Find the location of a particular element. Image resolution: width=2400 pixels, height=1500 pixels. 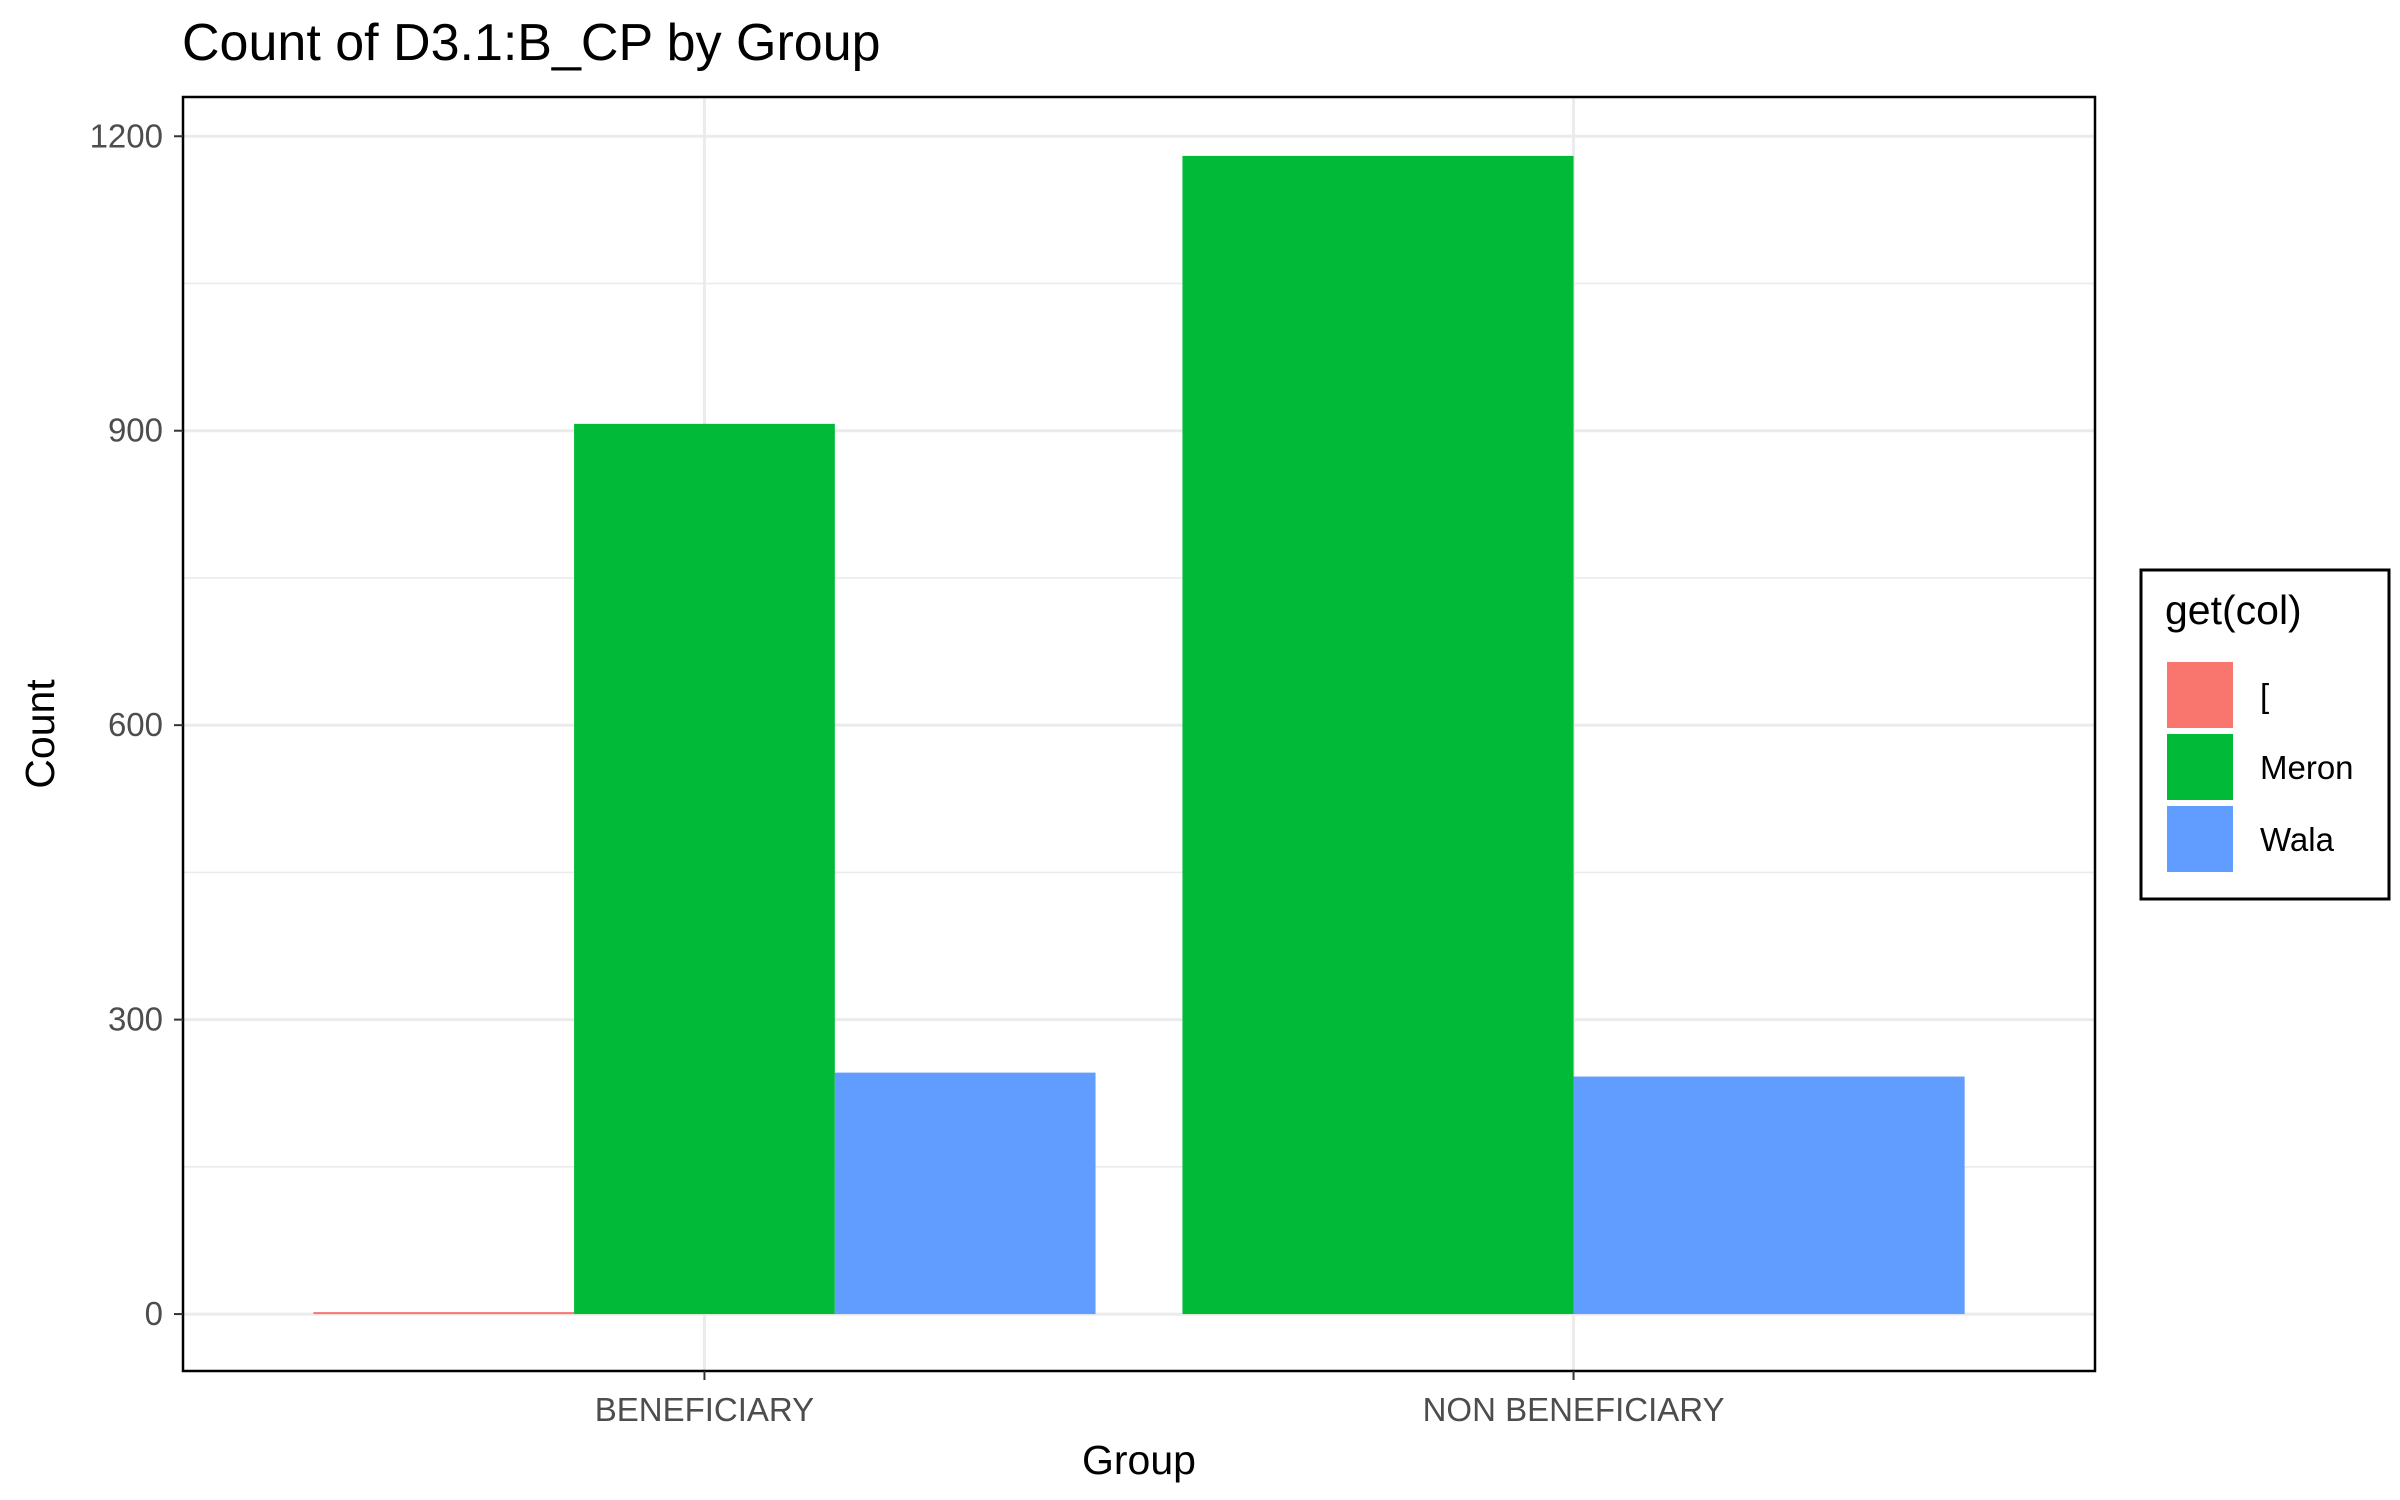

legend-title: get(col) is located at coordinates (2233, 610).